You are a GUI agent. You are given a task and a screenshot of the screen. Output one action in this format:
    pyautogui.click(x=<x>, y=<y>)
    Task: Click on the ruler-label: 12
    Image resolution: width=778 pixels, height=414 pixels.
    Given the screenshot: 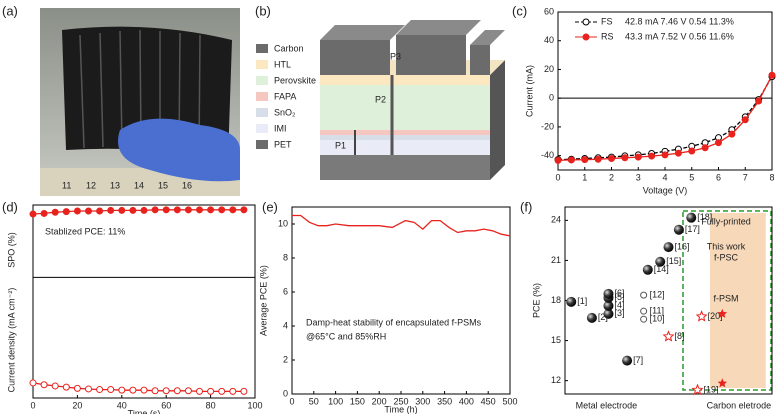 What is the action you would take?
    pyautogui.click(x=91, y=185)
    